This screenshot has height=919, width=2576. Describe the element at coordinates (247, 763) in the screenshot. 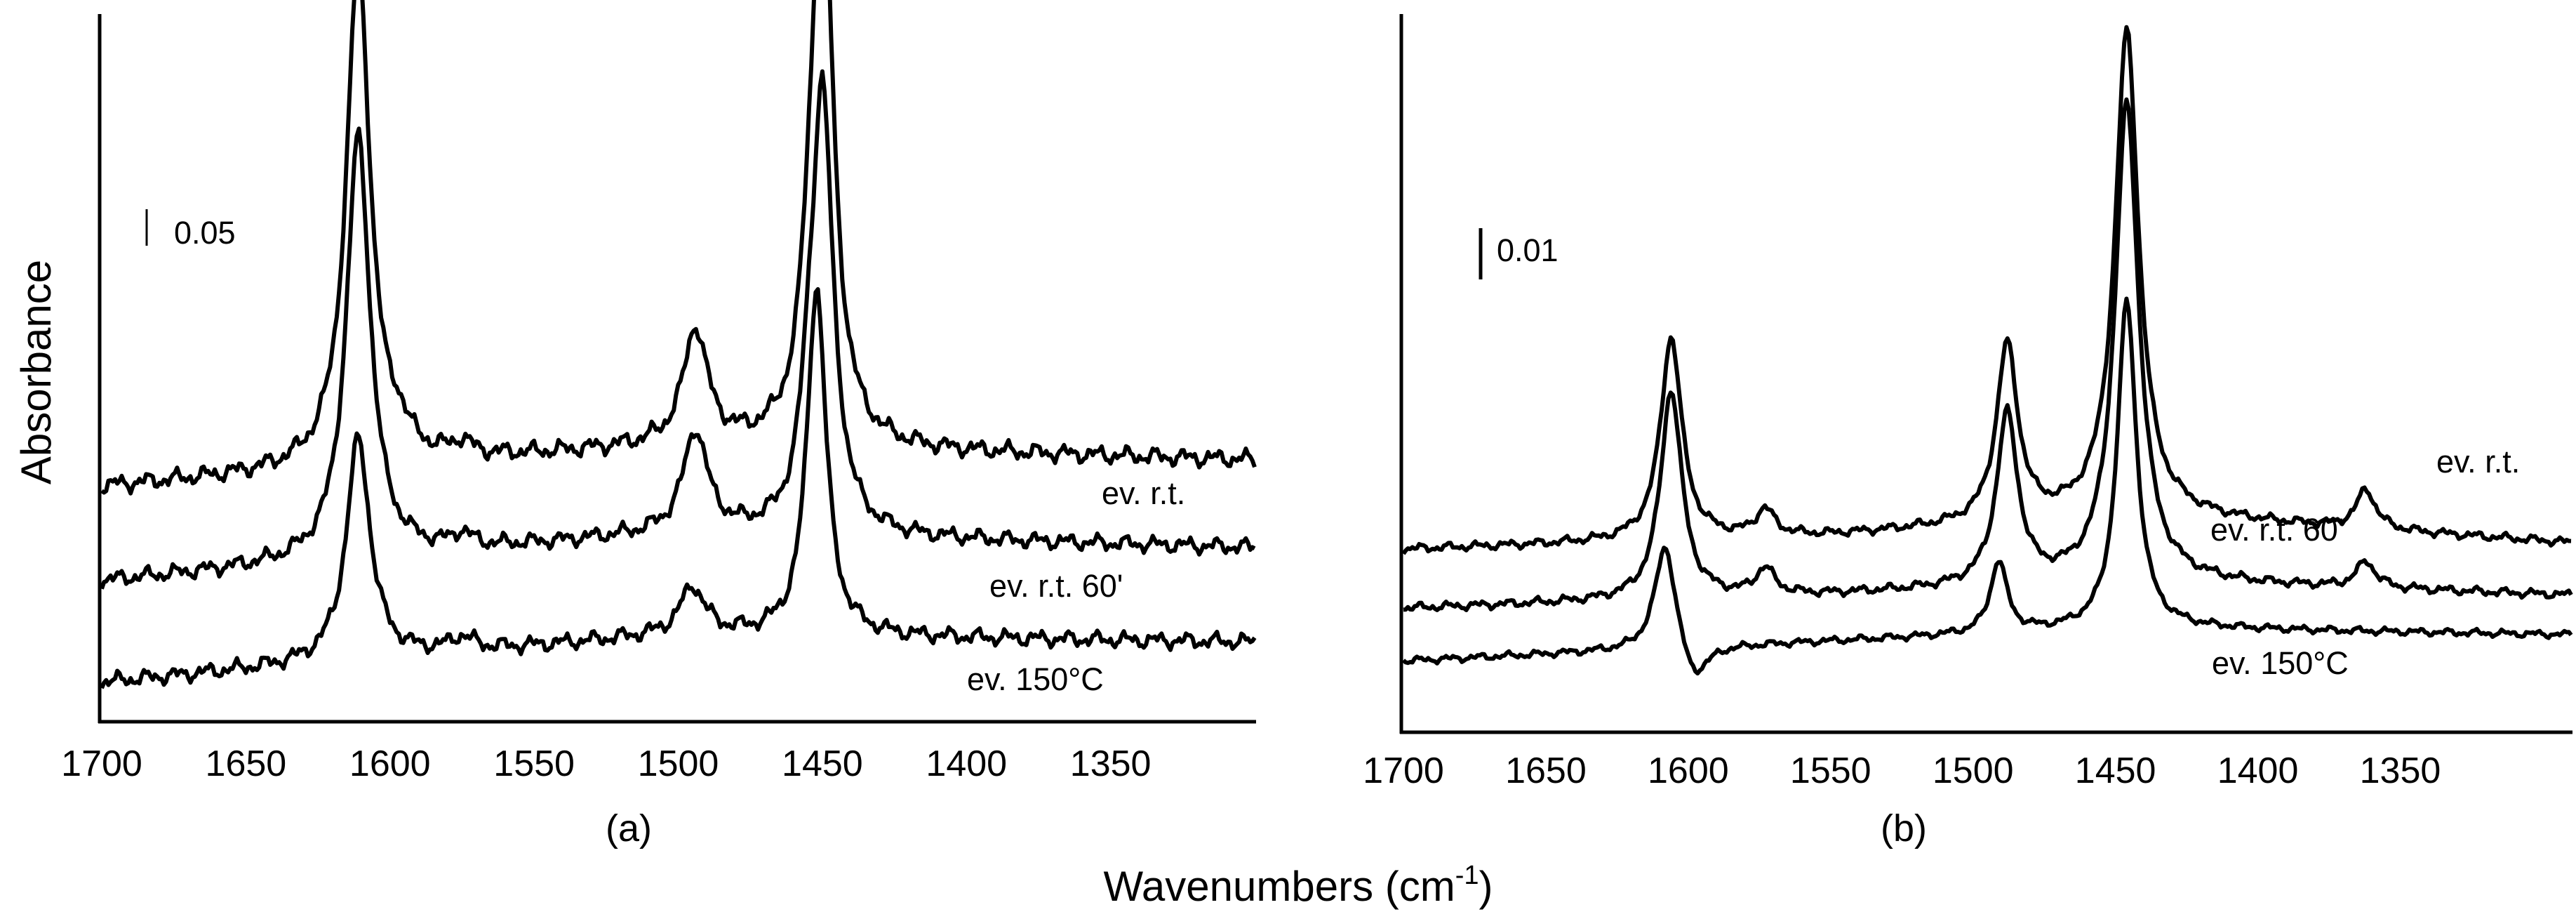

I see `panel-a-tick-label-1650: 1650` at that location.